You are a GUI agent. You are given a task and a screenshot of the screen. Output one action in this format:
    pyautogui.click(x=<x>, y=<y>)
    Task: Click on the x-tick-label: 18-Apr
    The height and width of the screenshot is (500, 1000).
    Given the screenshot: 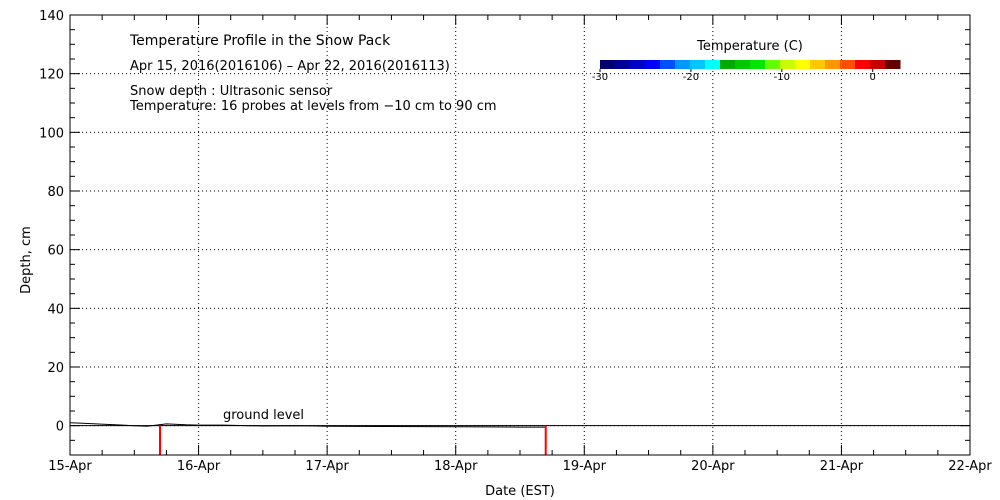 What is the action you would take?
    pyautogui.click(x=456, y=466)
    